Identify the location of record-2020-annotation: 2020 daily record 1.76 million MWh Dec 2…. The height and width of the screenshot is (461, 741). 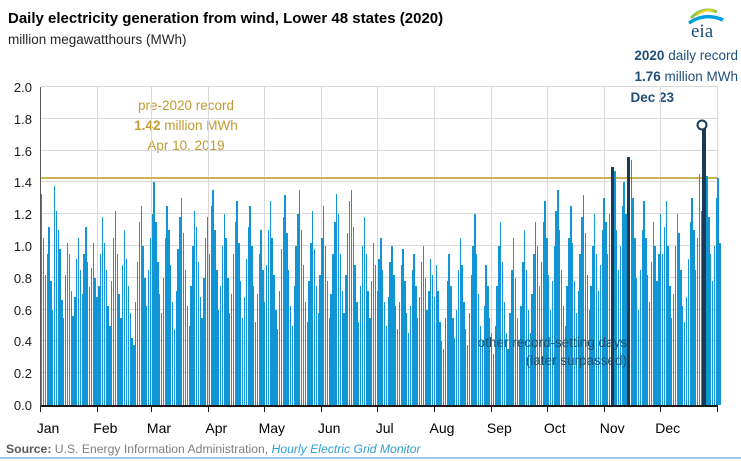
(684, 76).